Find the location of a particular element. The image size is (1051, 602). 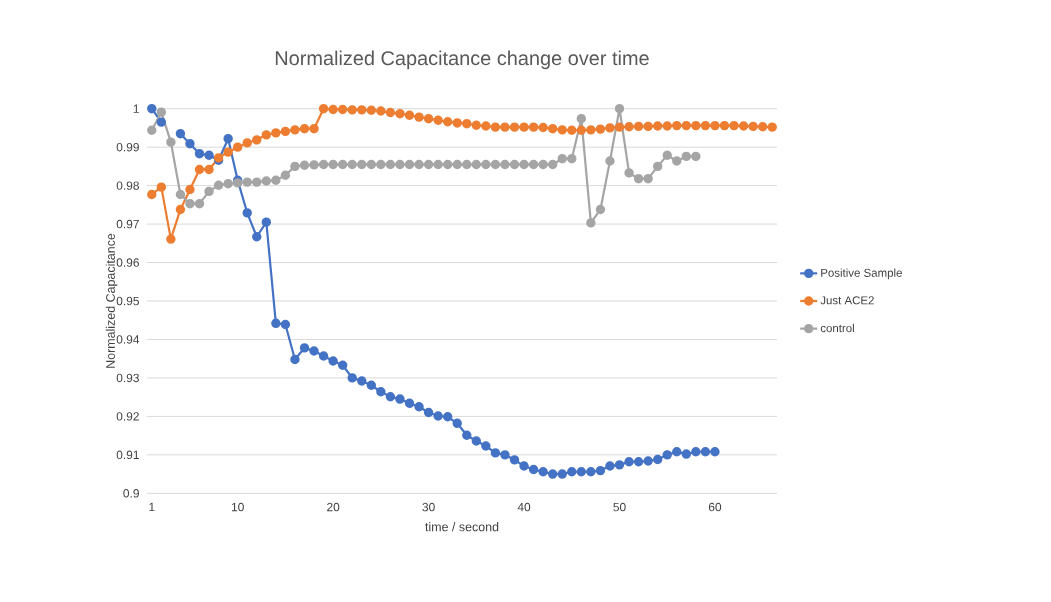

y-tick-label: 0.97 is located at coordinates (127, 224).